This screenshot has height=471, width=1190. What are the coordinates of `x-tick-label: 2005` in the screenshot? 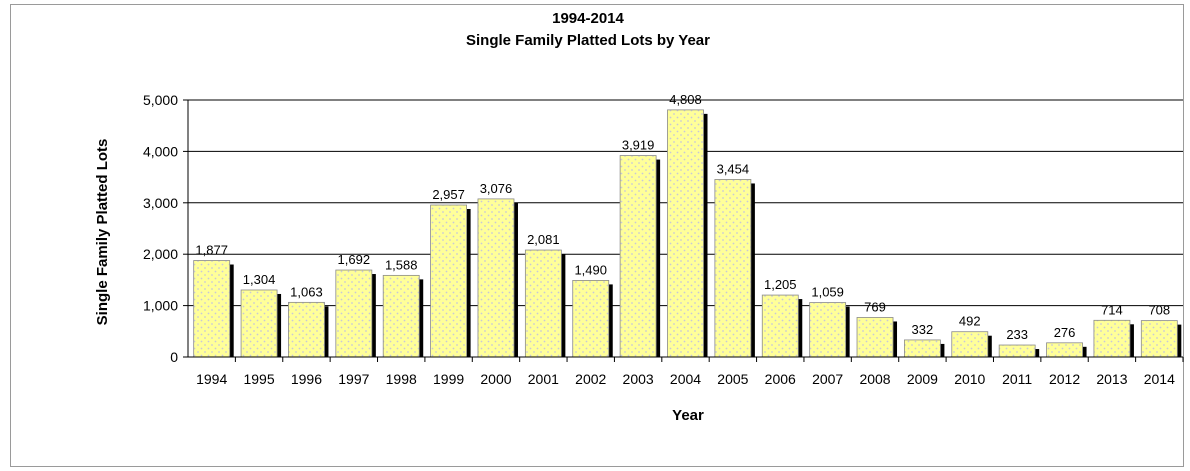 It's located at (732, 379).